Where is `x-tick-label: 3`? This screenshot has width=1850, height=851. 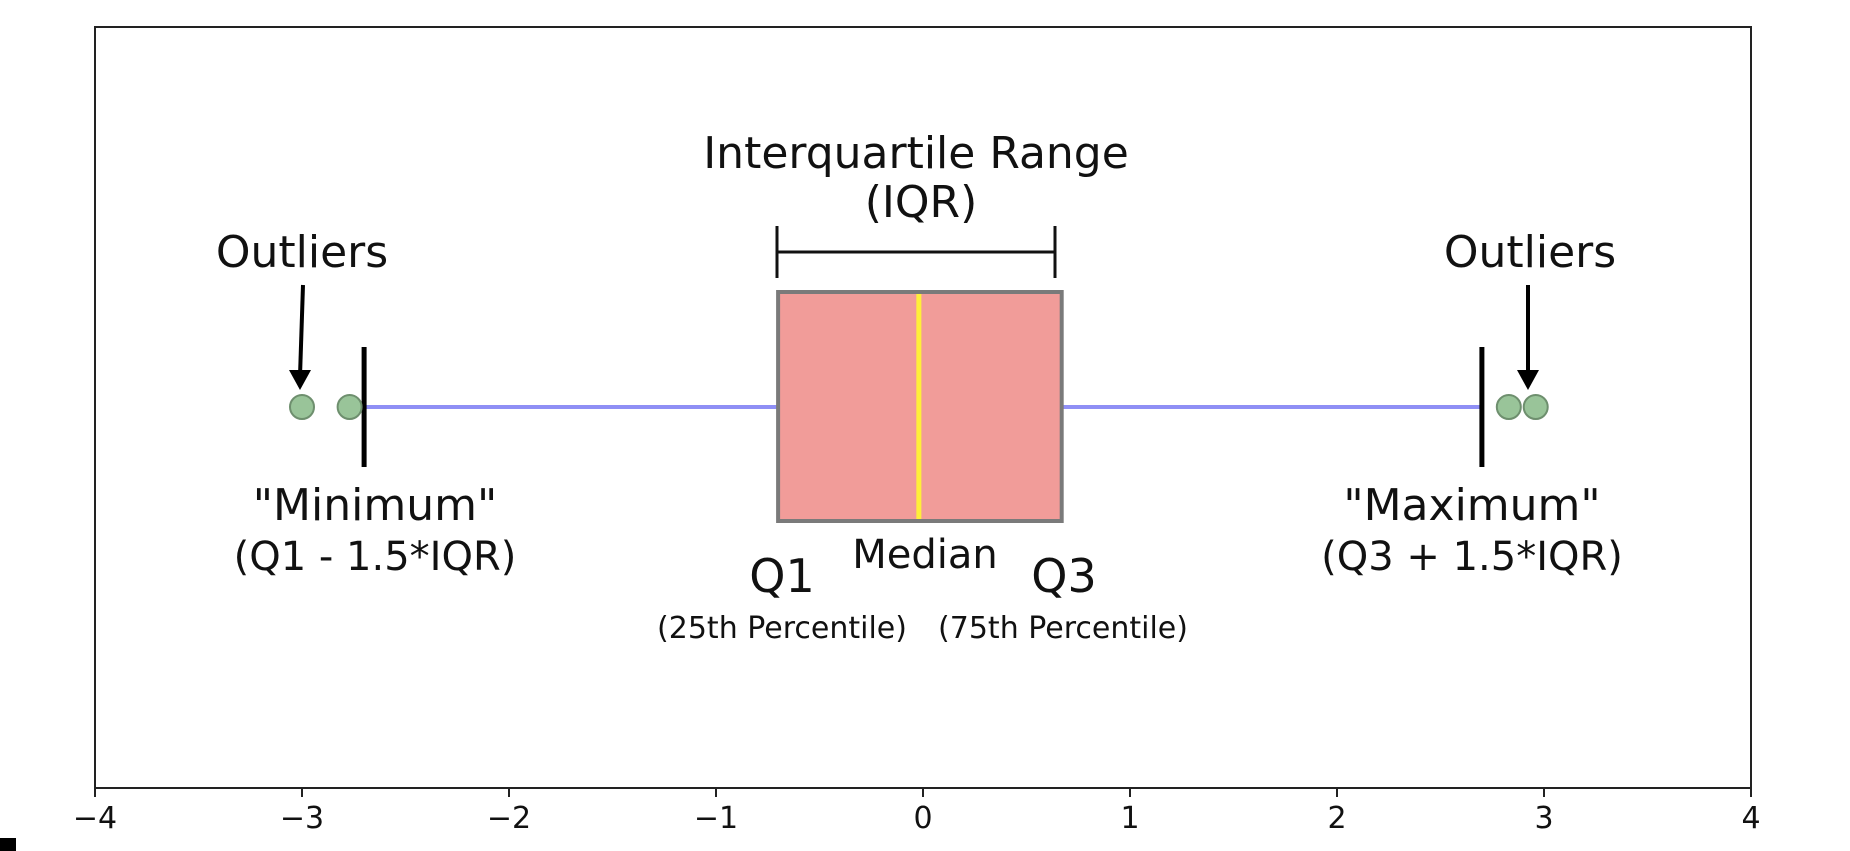 x-tick-label: 3 is located at coordinates (1543, 818).